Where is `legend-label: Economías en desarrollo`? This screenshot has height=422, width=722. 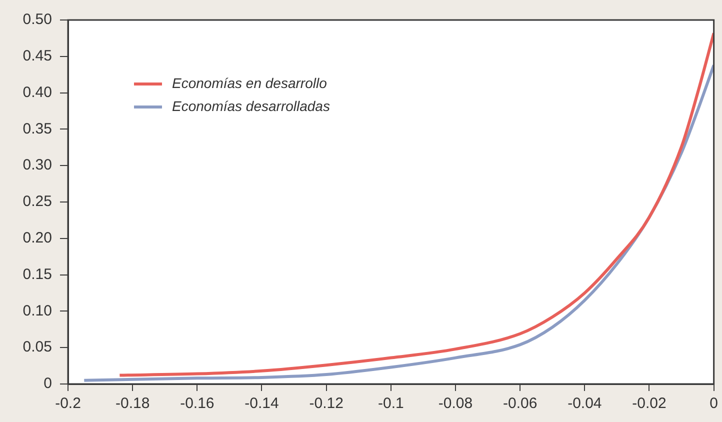 legend-label: Economías en desarrollo is located at coordinates (250, 82).